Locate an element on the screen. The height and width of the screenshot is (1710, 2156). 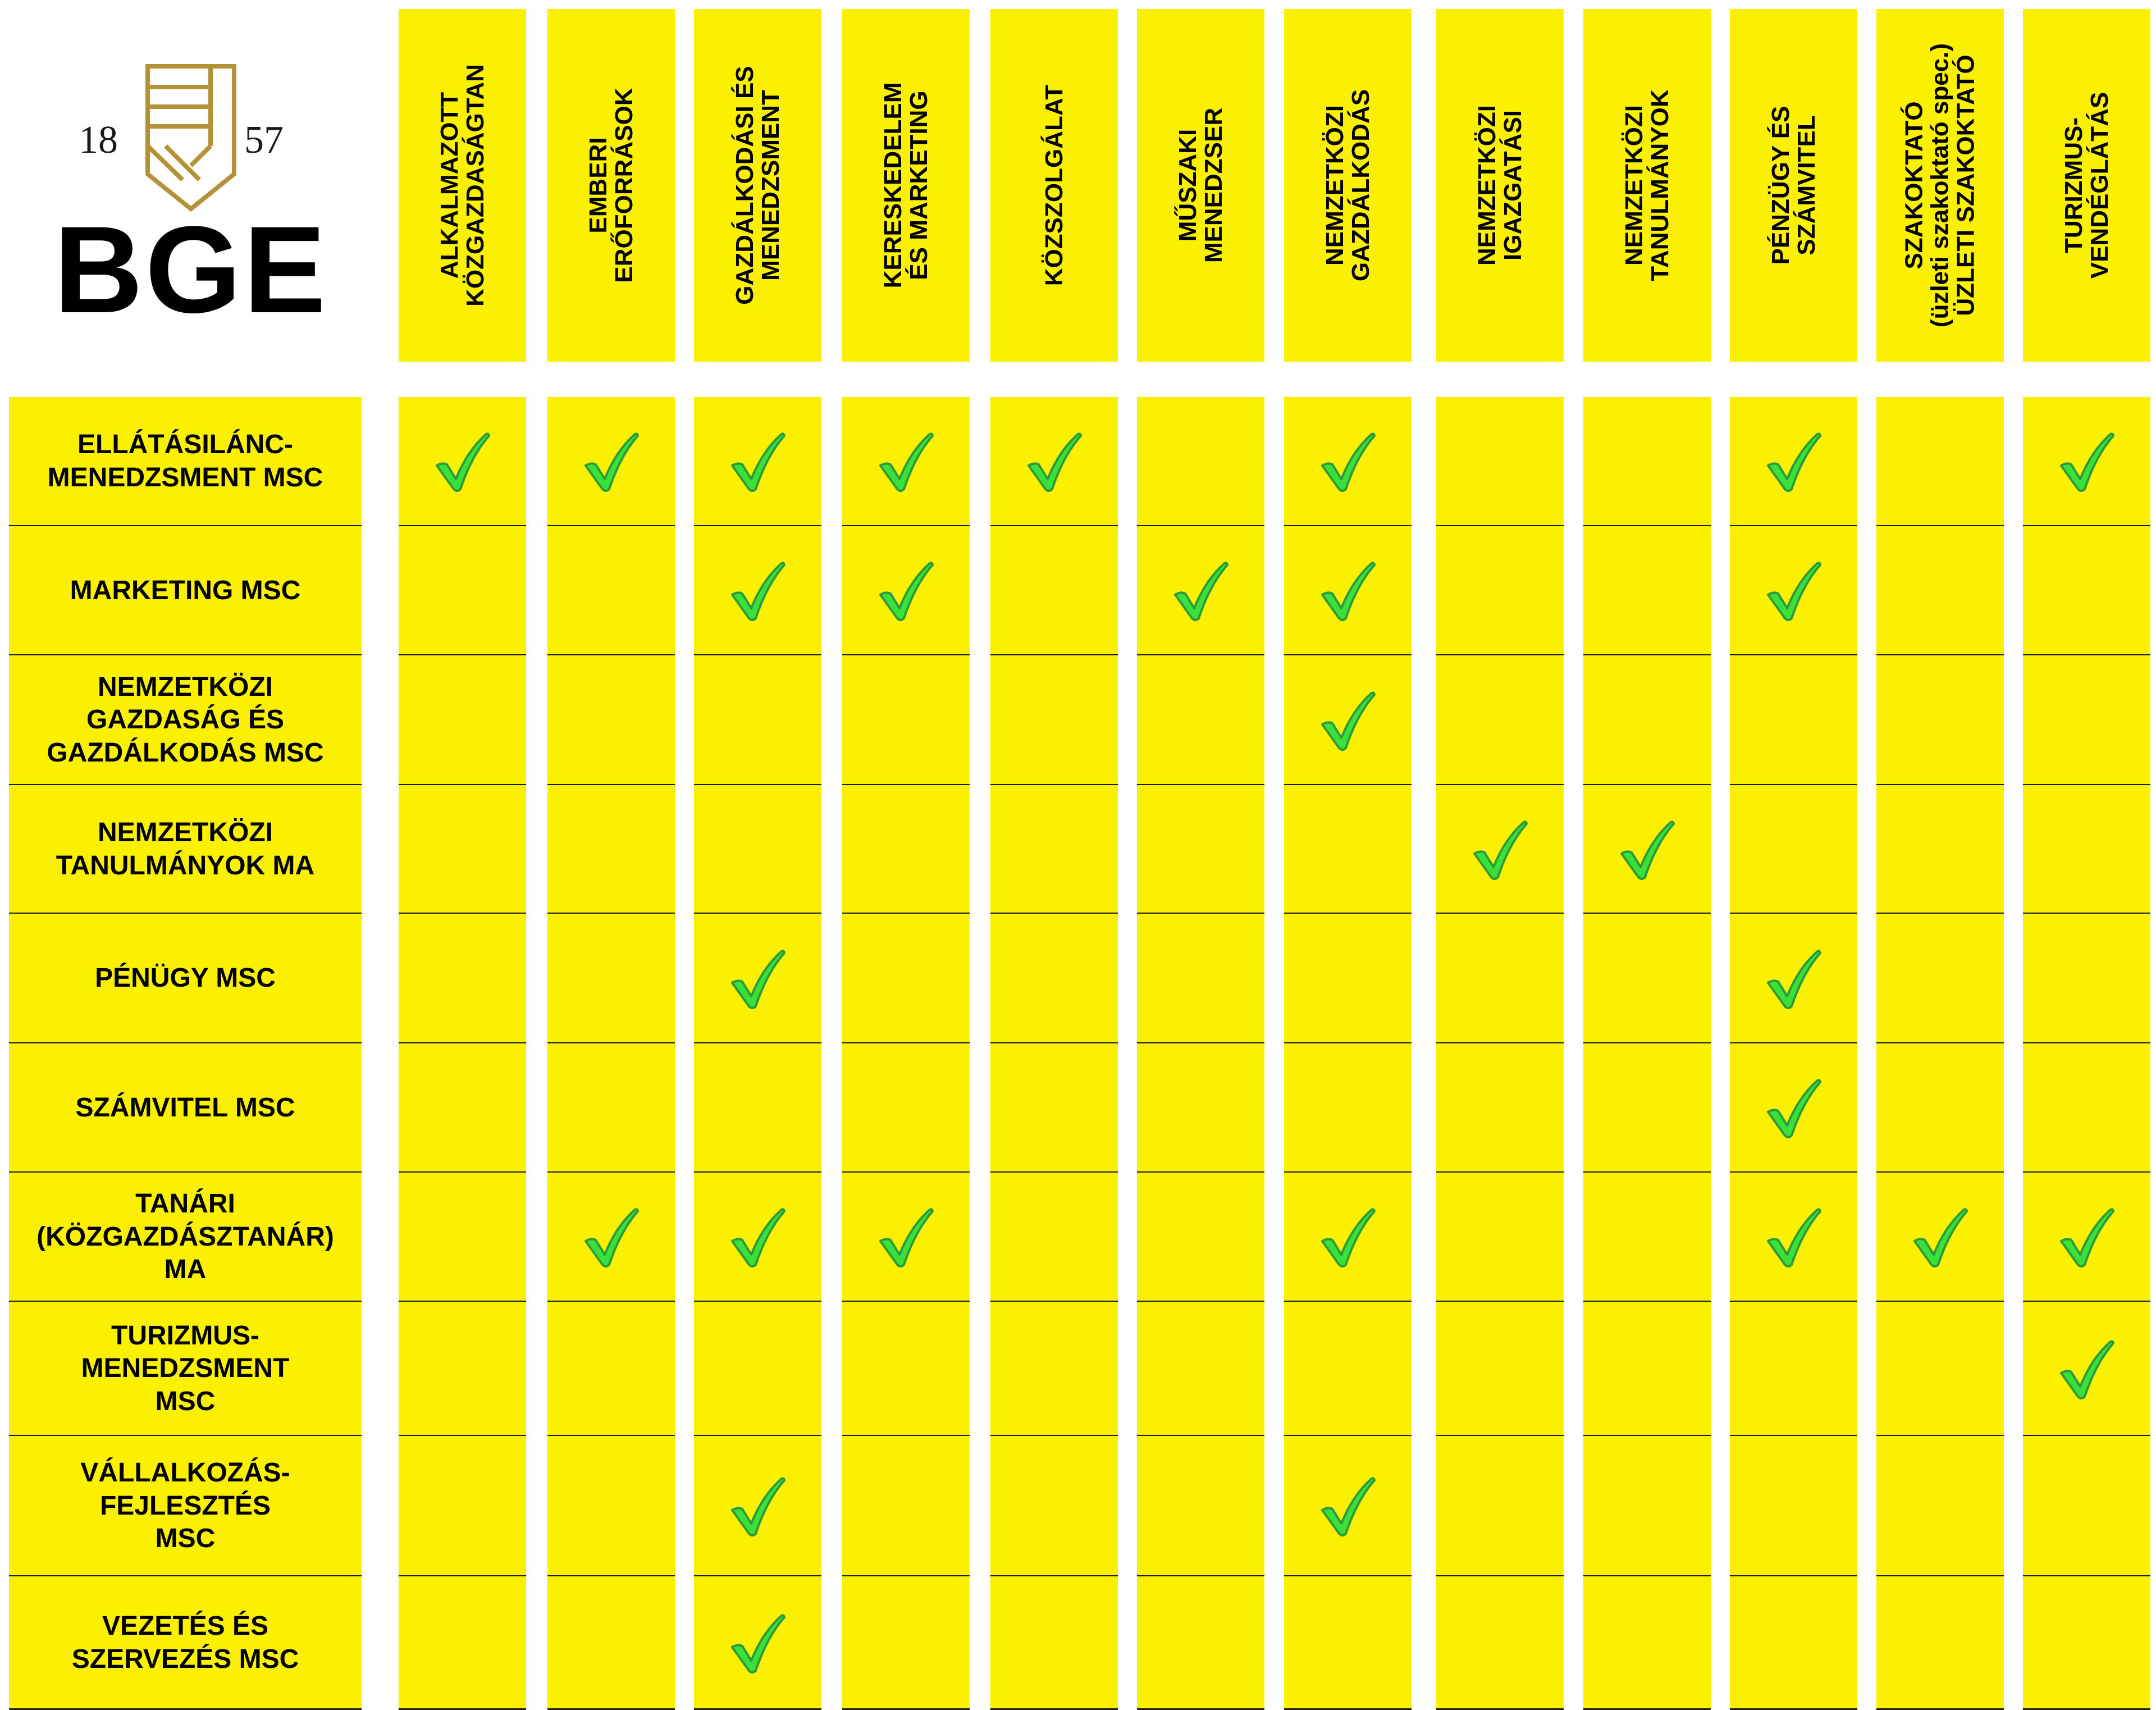
row-label-line: (KÖZGAZDÁSZTANÁR) is located at coordinates (185, 1236).